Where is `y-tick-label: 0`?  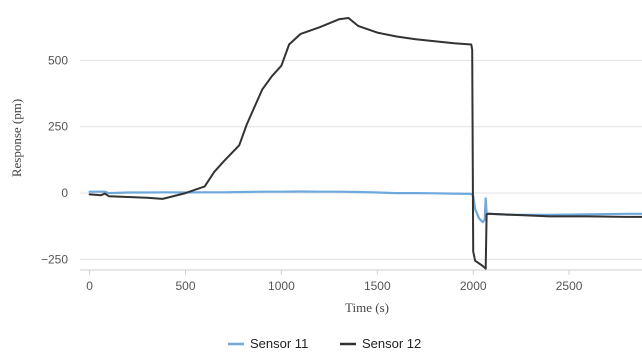 y-tick-label: 0 is located at coordinates (64, 193).